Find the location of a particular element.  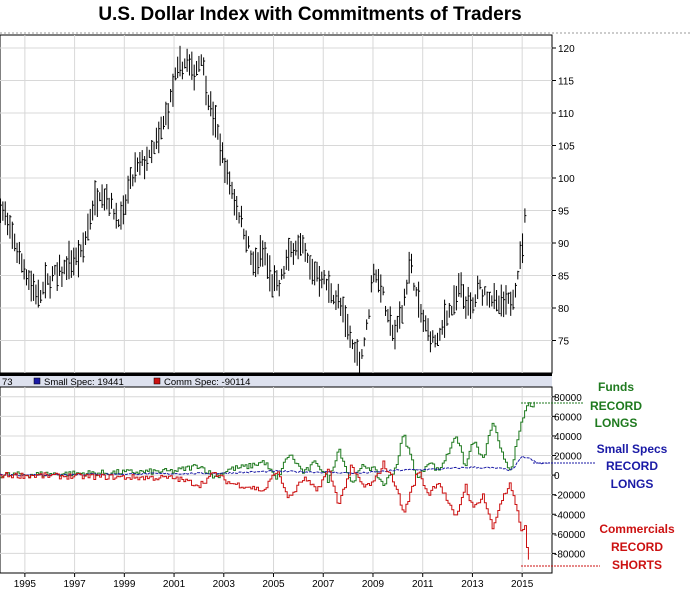

panel-separator is located at coordinates (276, 374).